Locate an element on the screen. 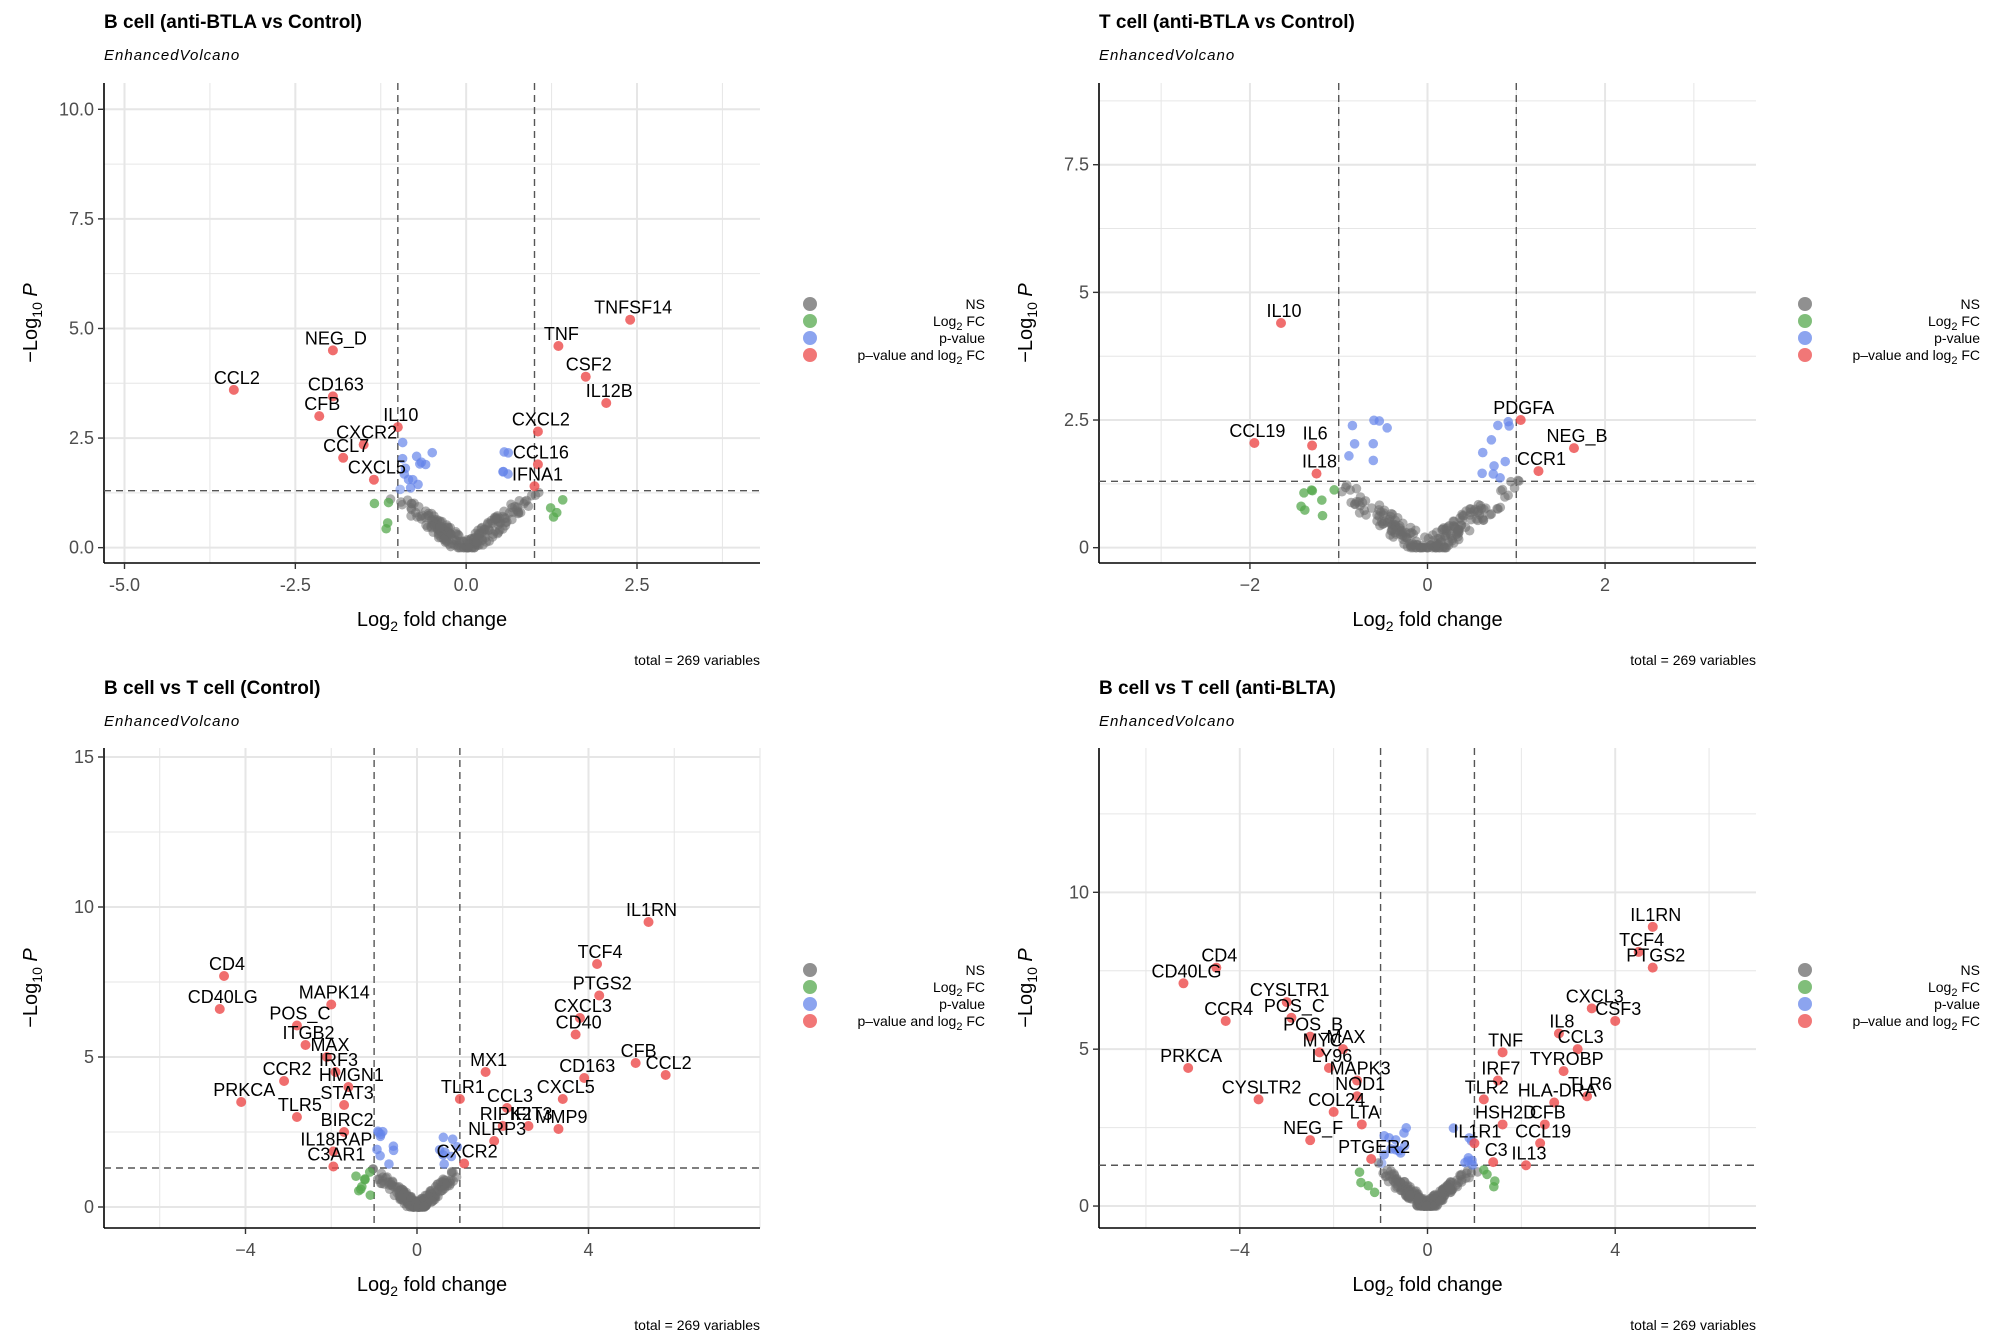 This screenshot has height=1333, width=2000. legend-key-pv is located at coordinates (810, 338).